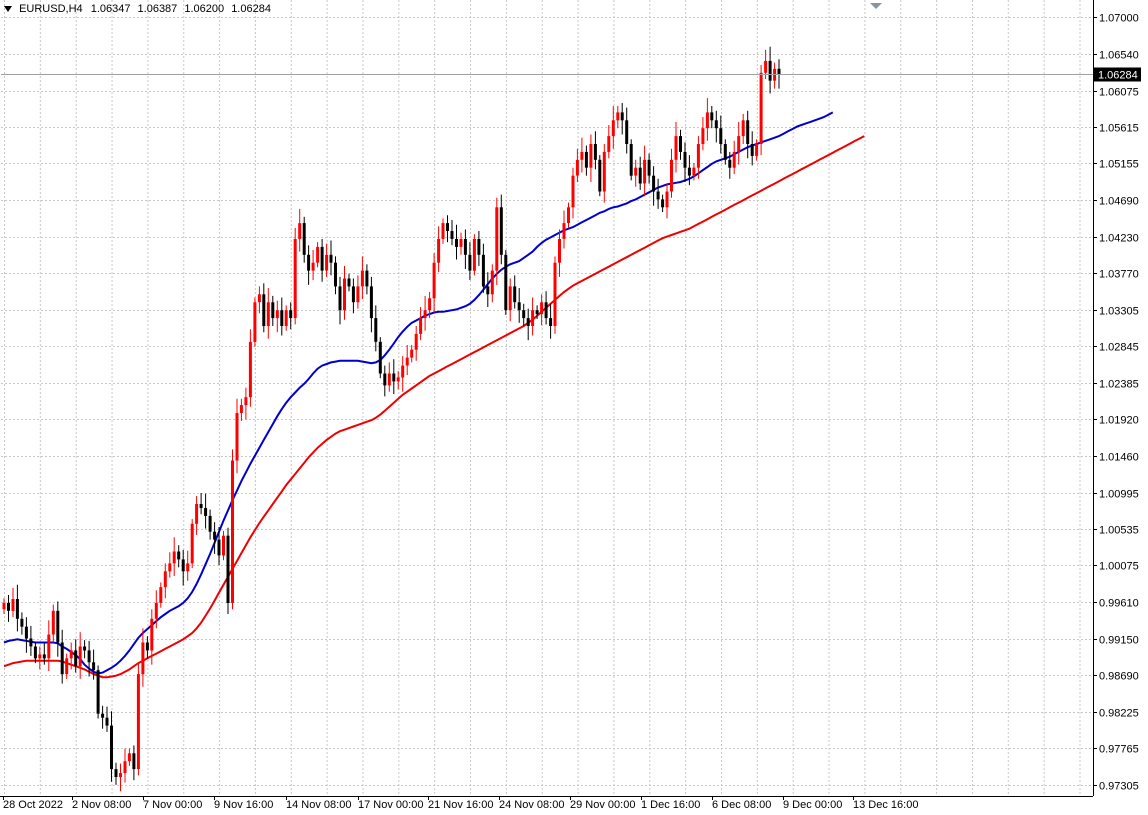 The height and width of the screenshot is (815, 1148). I want to click on y-tick-label: 1.00535, so click(1119, 531).